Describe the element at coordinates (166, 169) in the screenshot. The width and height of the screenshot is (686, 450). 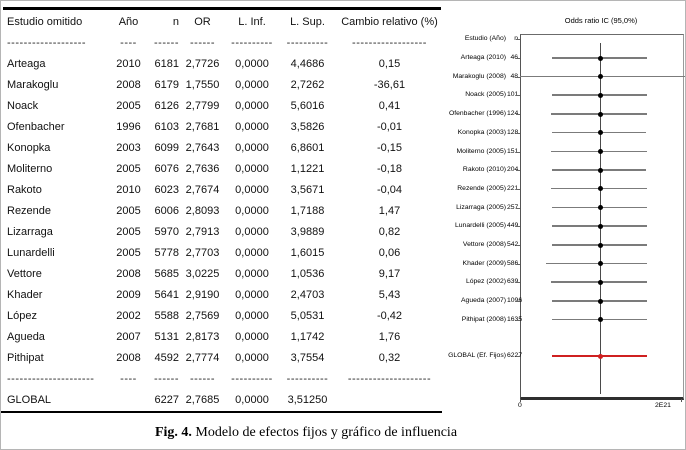
I see `table-cell: 6076` at that location.